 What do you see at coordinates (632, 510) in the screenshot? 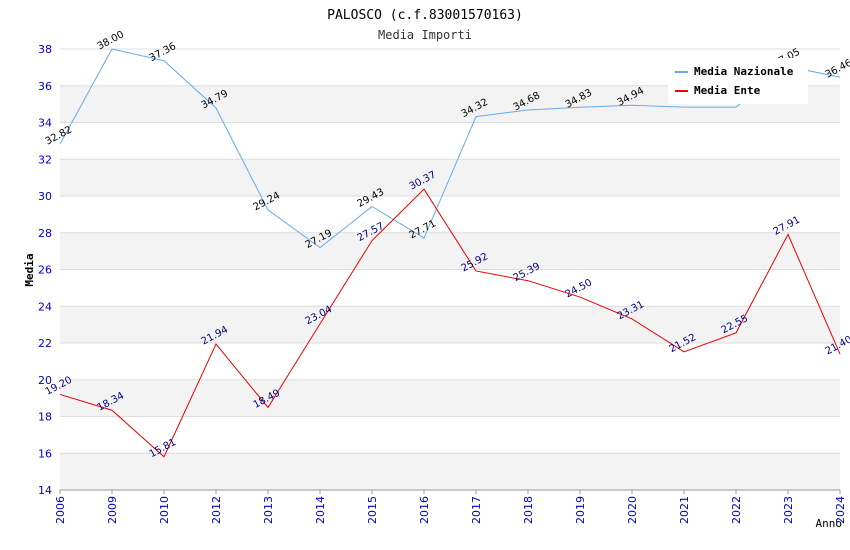
I see `x-tick-label: 2020` at bounding box center [632, 510].